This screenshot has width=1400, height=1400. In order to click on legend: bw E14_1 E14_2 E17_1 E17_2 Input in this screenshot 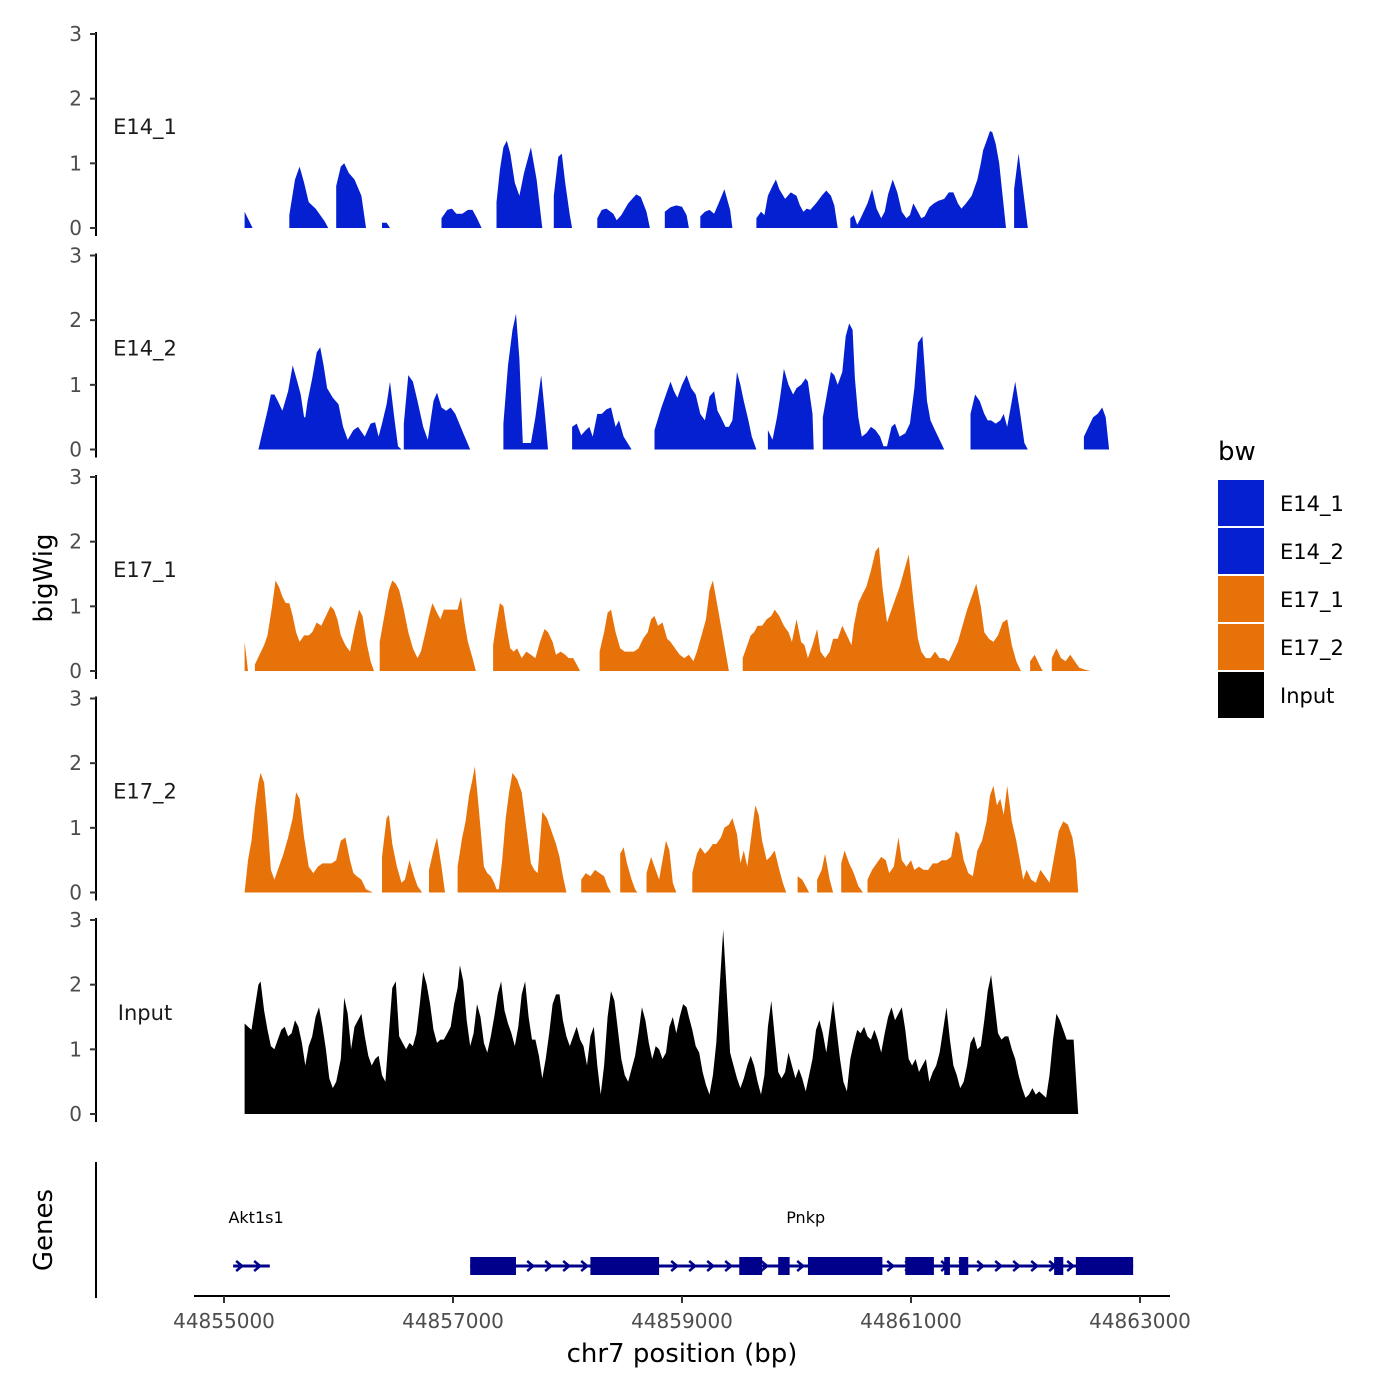, I will do `click(1281, 577)`.